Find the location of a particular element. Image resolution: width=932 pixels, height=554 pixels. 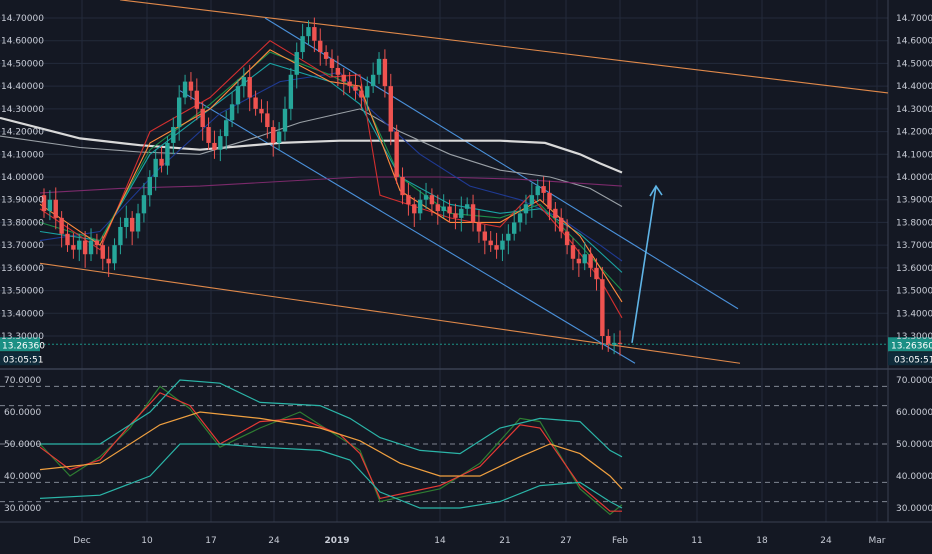

projection-arrow is located at coordinates (644, 264).